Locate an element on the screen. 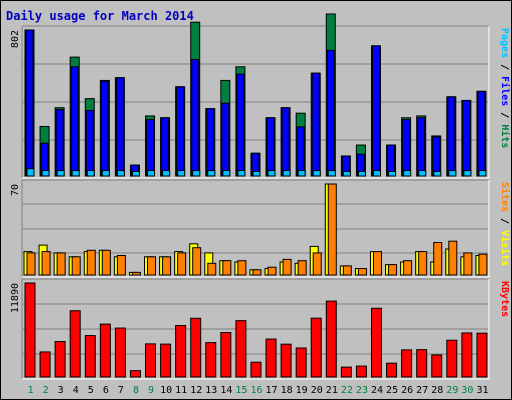  day-label: 16 is located at coordinates (256, 390).